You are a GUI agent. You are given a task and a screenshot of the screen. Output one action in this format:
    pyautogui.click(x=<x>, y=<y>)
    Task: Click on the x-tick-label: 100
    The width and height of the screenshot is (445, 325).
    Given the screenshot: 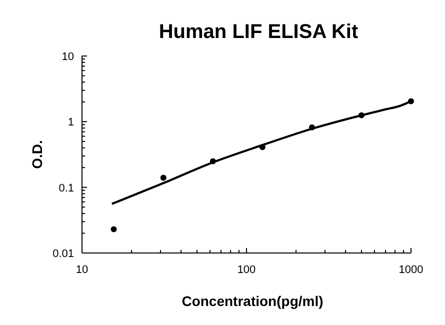 What is the action you would take?
    pyautogui.click(x=246, y=270)
    